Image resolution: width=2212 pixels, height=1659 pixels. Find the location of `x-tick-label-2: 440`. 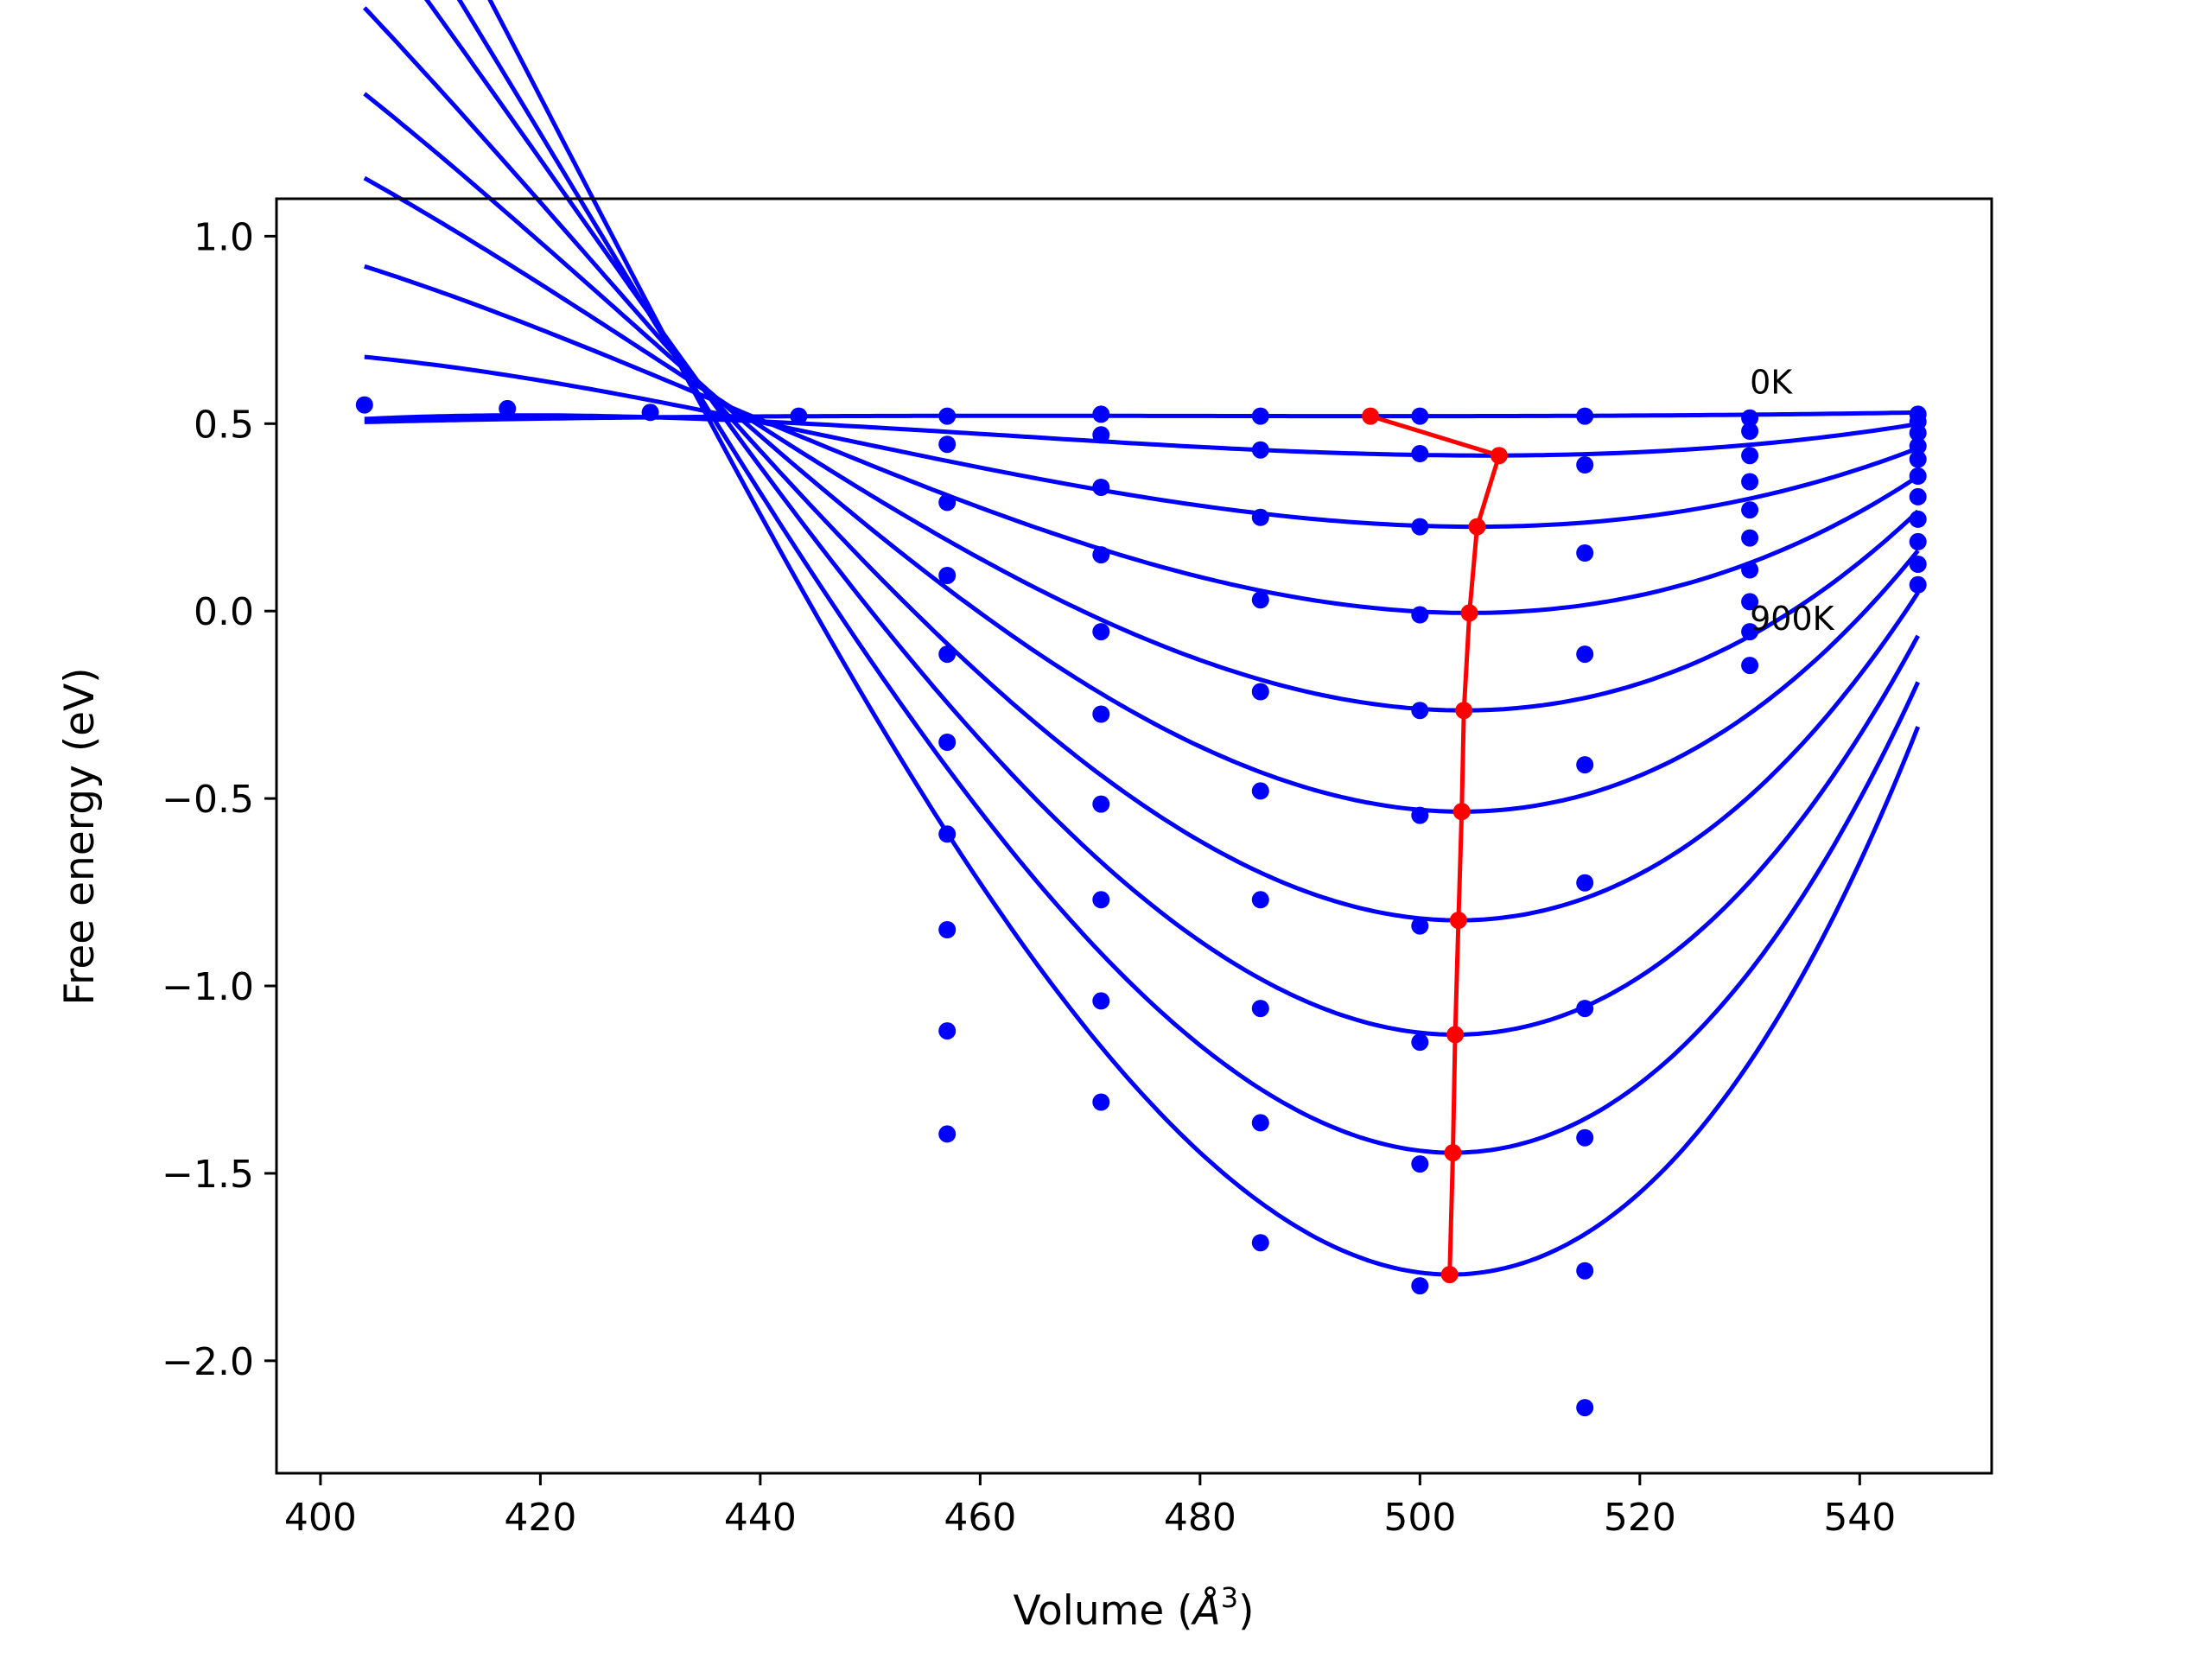

x-tick-label-2: 440 is located at coordinates (760, 1518).